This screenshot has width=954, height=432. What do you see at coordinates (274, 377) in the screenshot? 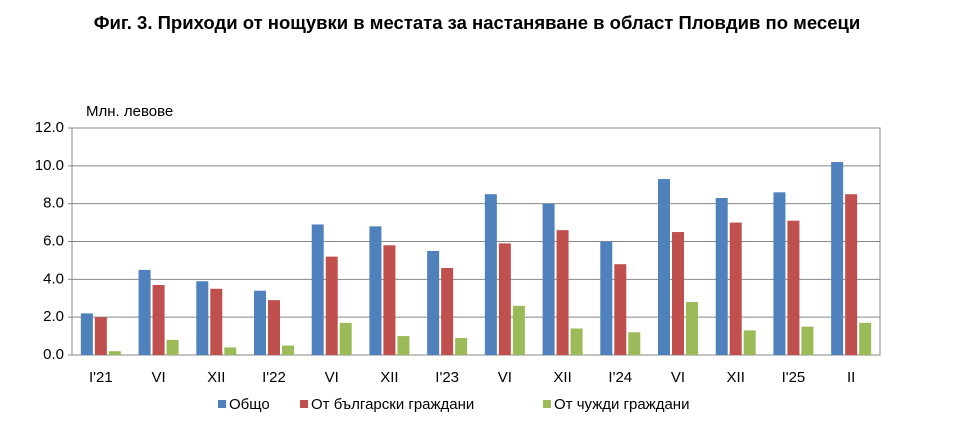
I see `x-tick-label: I'22` at bounding box center [274, 377].